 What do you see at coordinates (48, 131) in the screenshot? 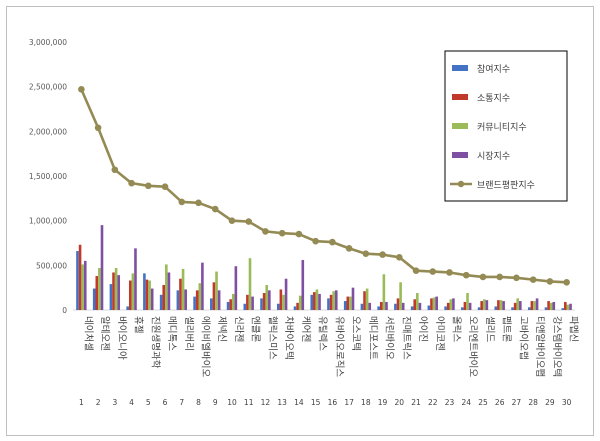
I see `y-tick-label: 2,000,000` at bounding box center [48, 131].